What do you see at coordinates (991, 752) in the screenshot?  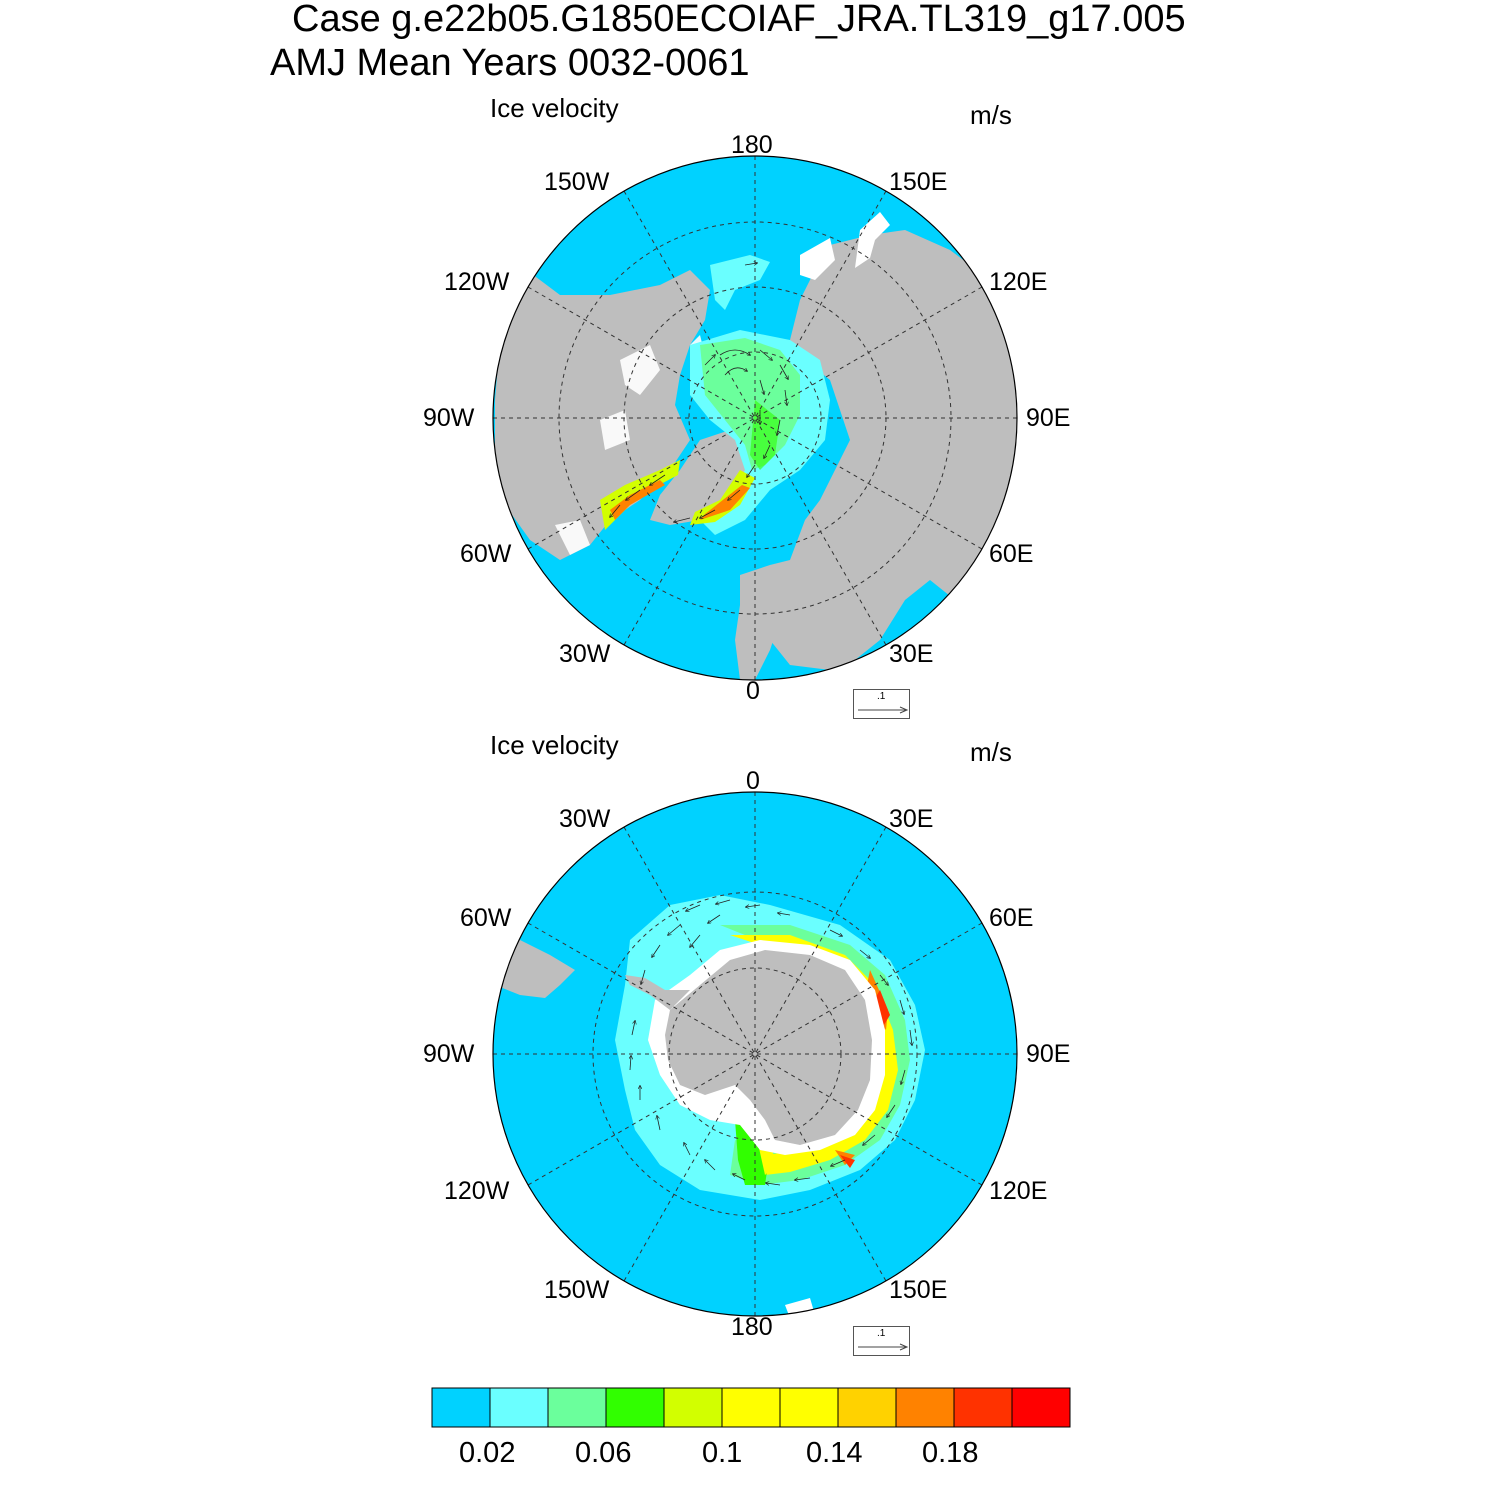 I see `panel2-units: m/s` at bounding box center [991, 752].